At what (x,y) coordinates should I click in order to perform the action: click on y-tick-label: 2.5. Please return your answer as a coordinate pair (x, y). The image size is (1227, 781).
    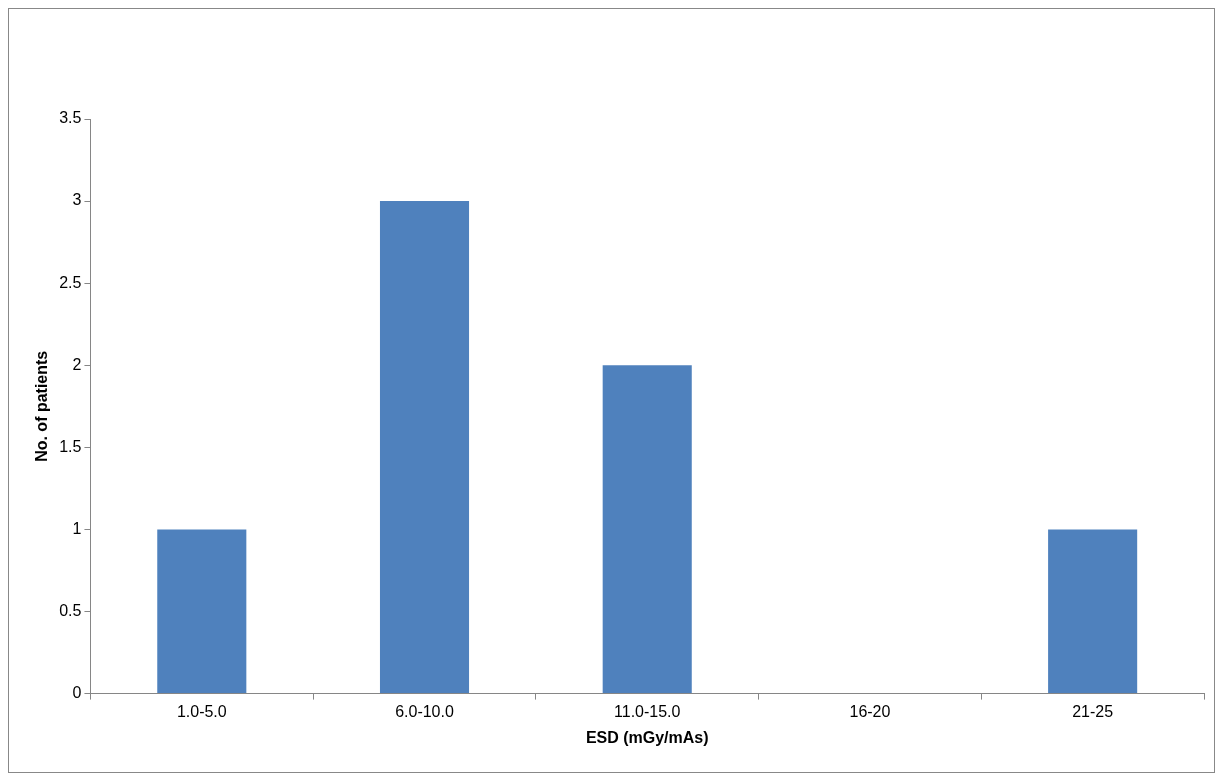
    Looking at the image, I should click on (70, 282).